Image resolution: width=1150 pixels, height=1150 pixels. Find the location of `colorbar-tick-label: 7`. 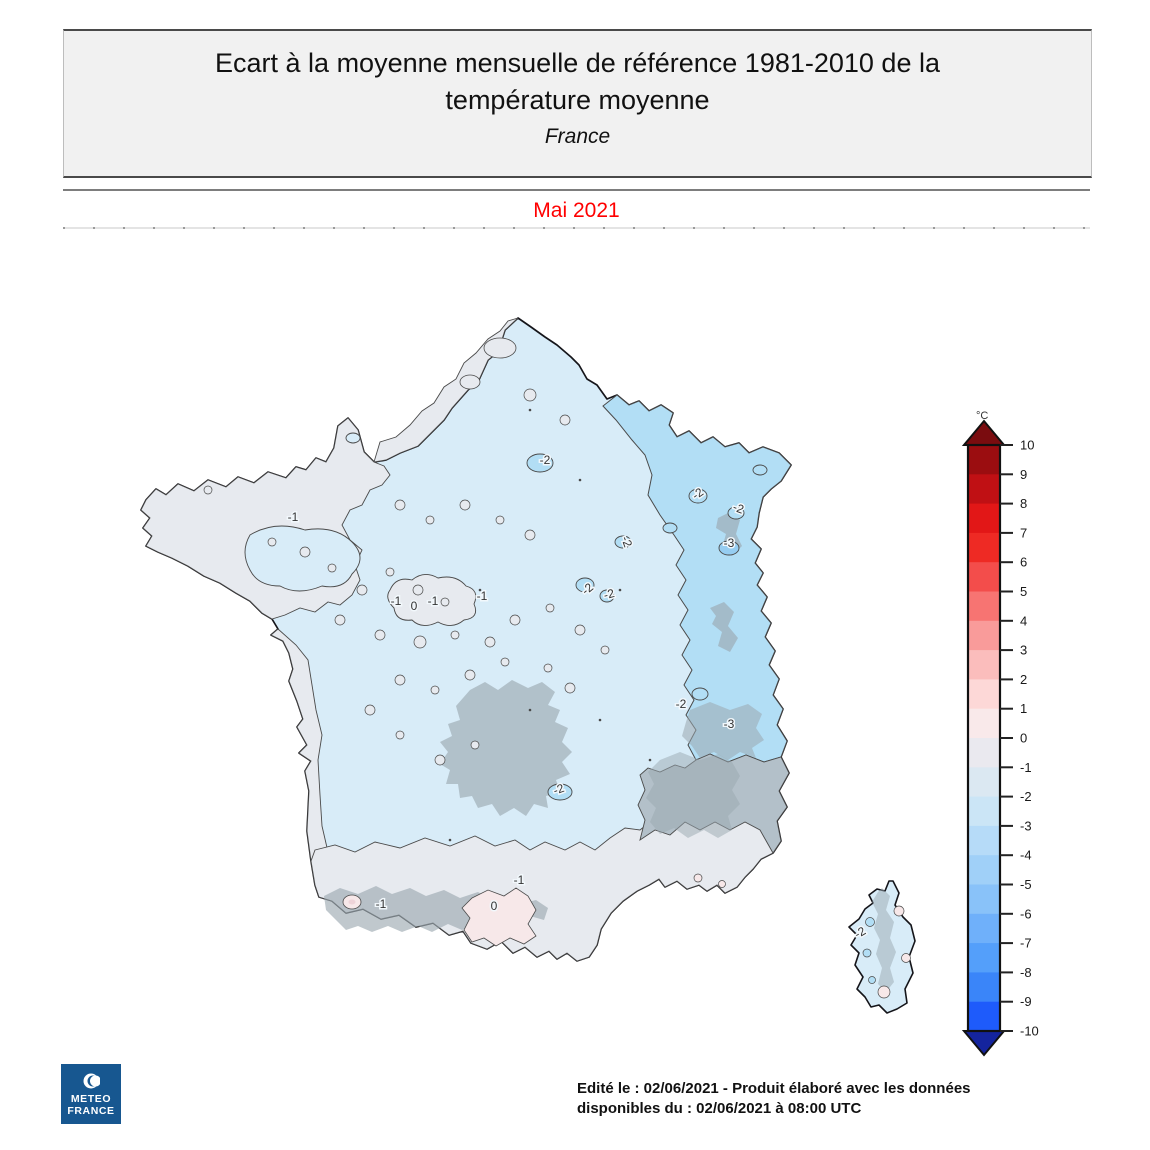

colorbar-tick-label: 7 is located at coordinates (1023, 532).